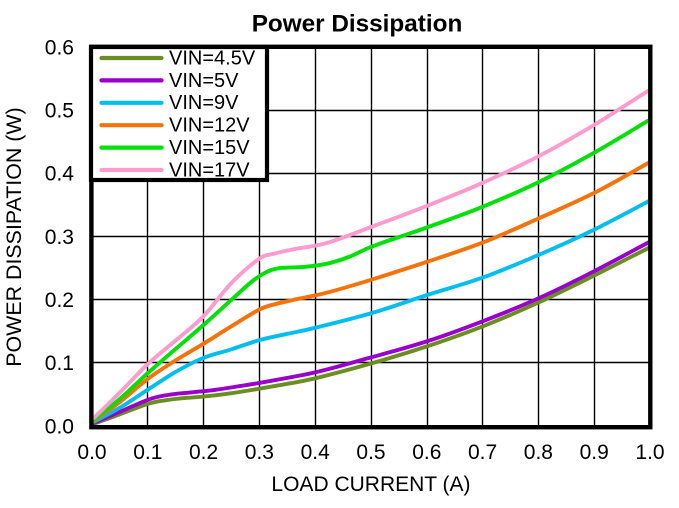  What do you see at coordinates (538, 452) in the screenshot?
I see `svg-text: 0.8` at bounding box center [538, 452].